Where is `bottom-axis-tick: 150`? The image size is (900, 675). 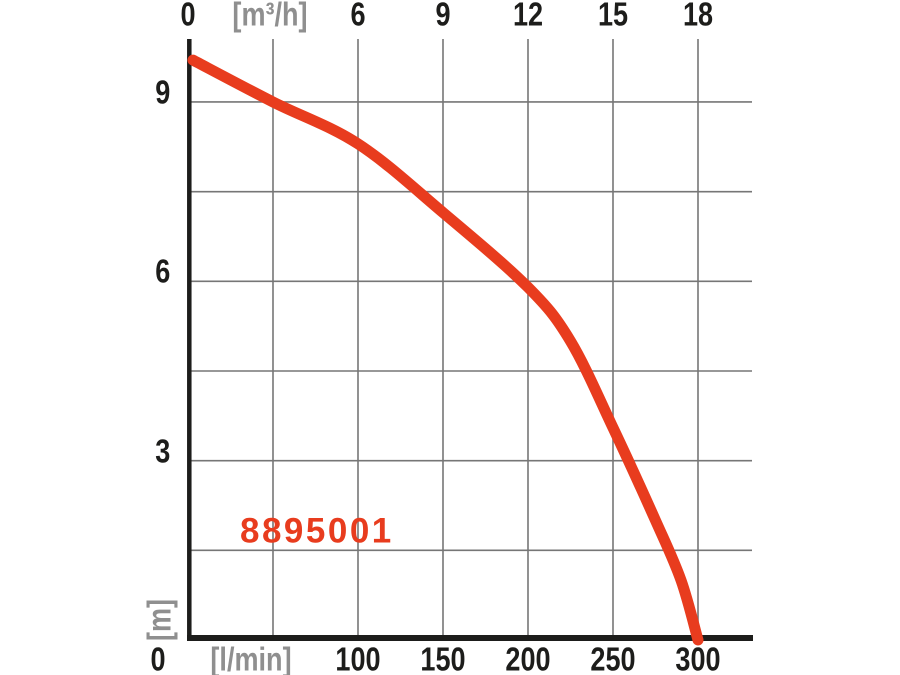 bottom-axis-tick: 150 is located at coordinates (443, 657).